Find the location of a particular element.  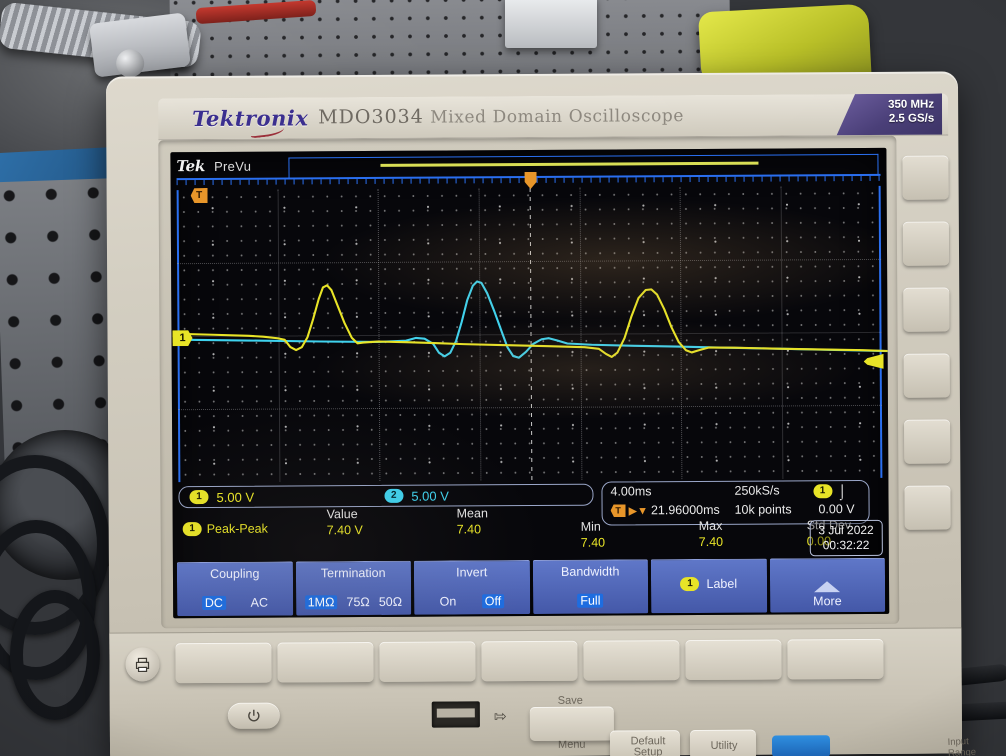

tektronix-swoosh-icon is located at coordinates (267, 130).